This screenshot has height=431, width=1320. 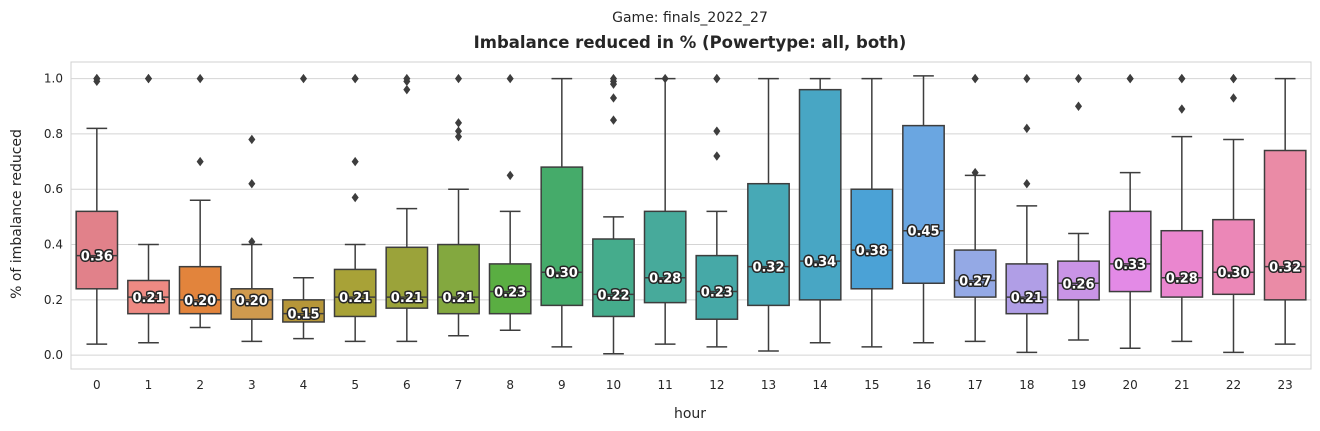 I want to click on median-label: 0.33, so click(x=1130, y=265).